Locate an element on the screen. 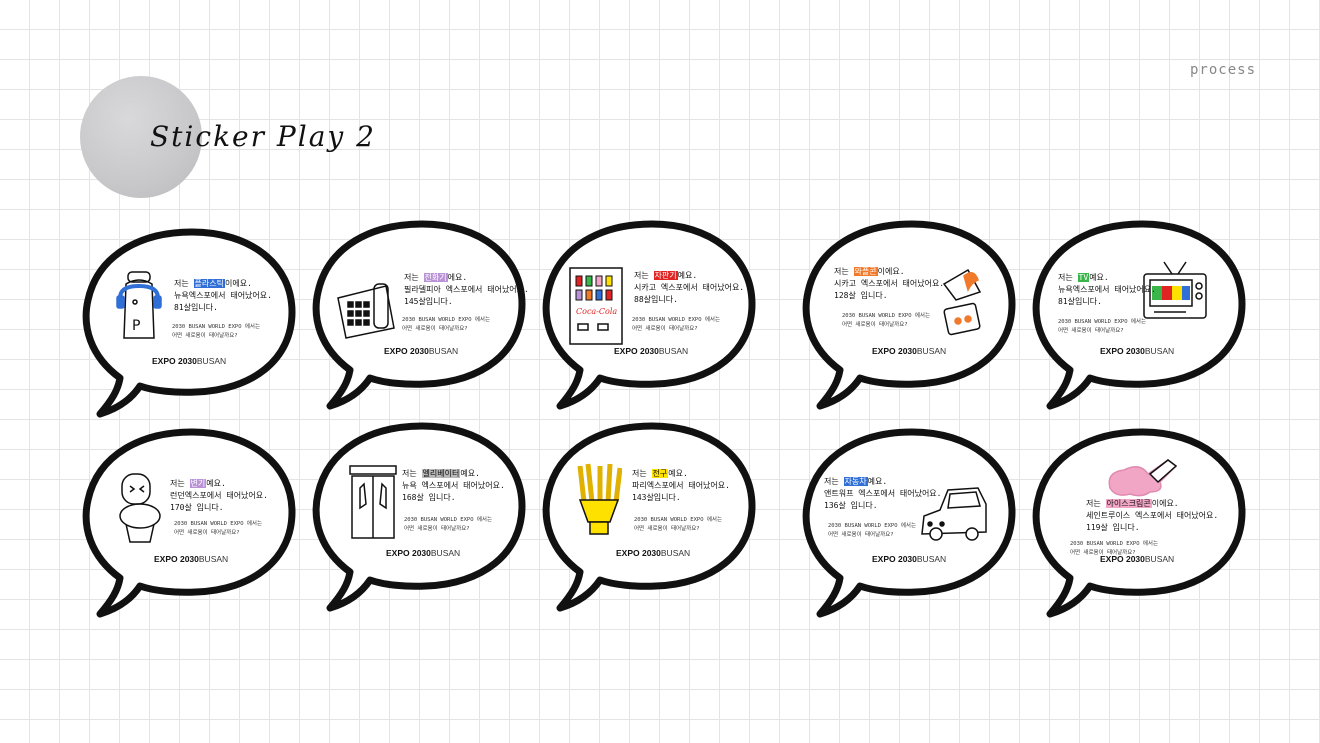 Image resolution: width=1320 pixels, height=743 pixels. bubble-line-3: 81살입니다. is located at coordinates (1080, 301).